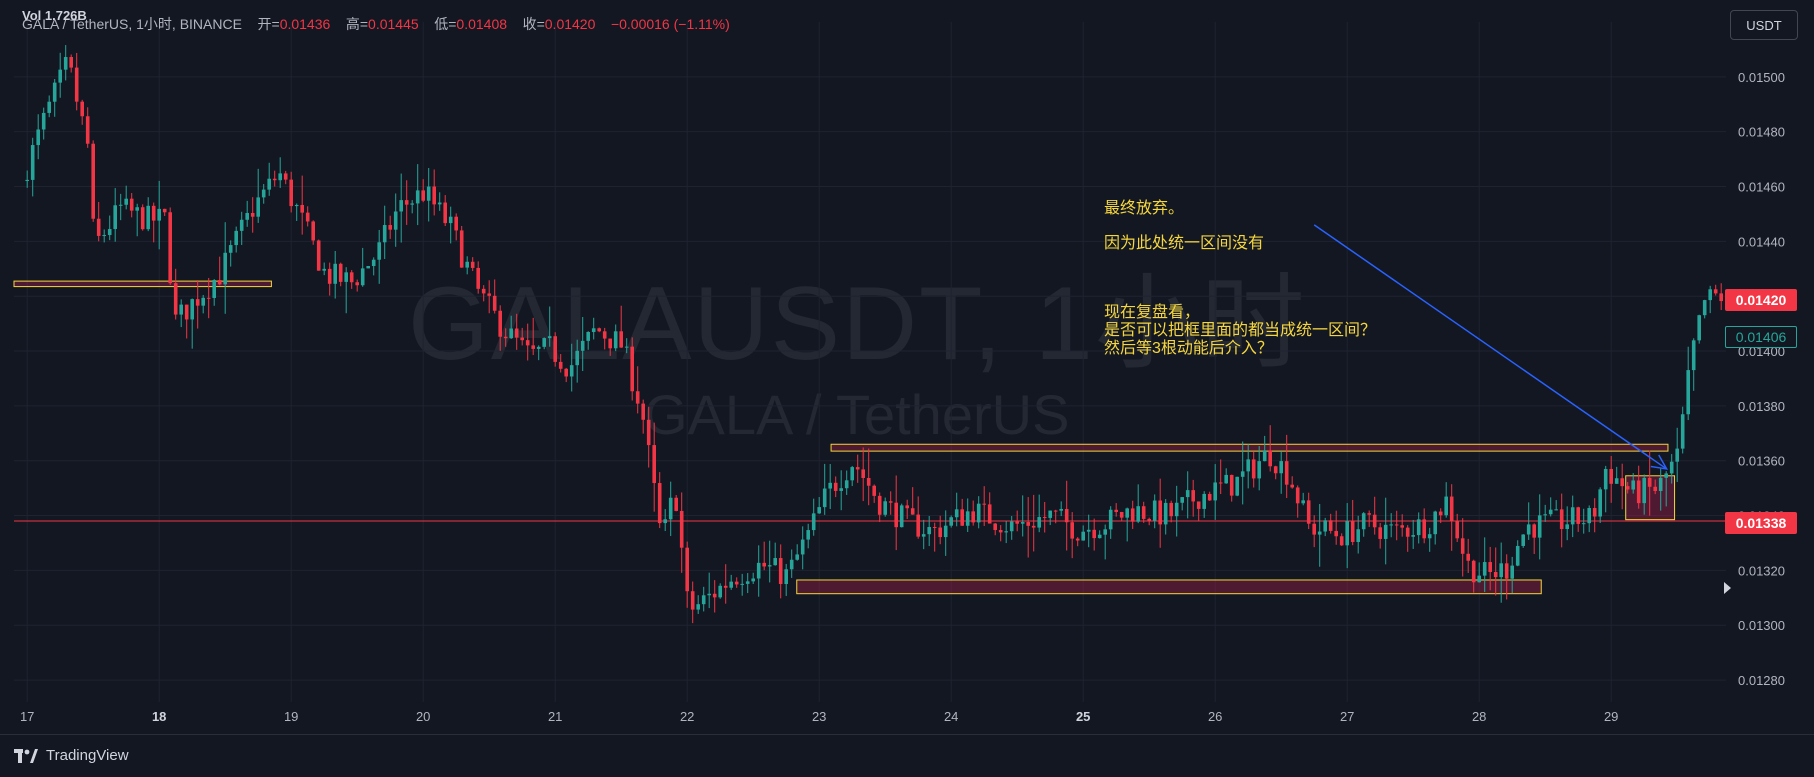 The image size is (1814, 777). What do you see at coordinates (1761, 680) in the screenshot?
I see `y-tick-label: 0.01280` at bounding box center [1761, 680].